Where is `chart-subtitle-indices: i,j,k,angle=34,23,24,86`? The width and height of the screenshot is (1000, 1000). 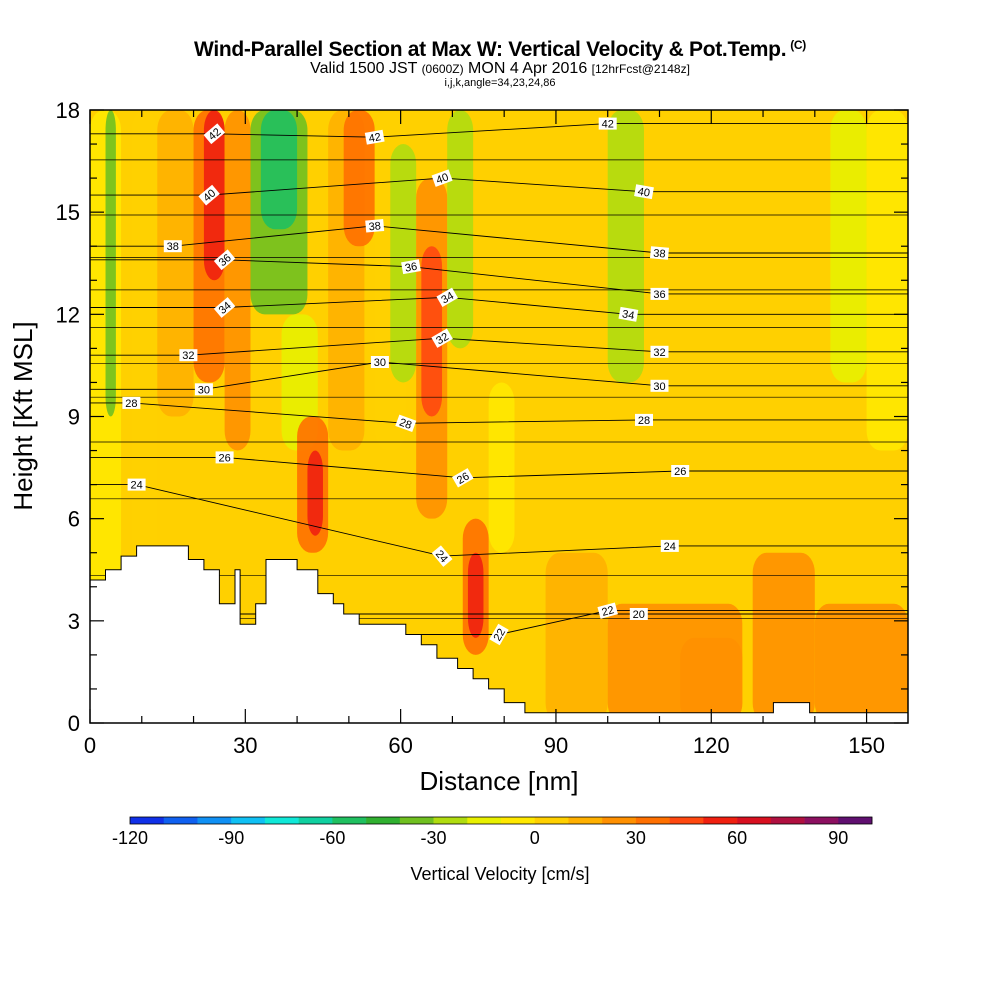
chart-subtitle-indices: i,j,k,angle=34,23,24,86 is located at coordinates (500, 83).